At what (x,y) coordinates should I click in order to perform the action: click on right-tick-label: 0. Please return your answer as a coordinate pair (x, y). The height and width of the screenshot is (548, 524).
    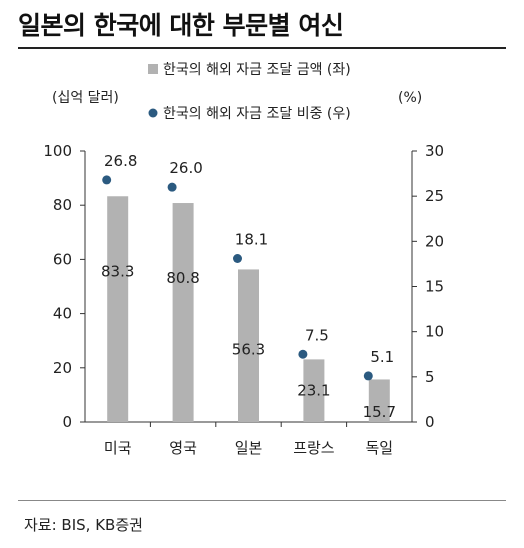
    Looking at the image, I should click on (430, 422).